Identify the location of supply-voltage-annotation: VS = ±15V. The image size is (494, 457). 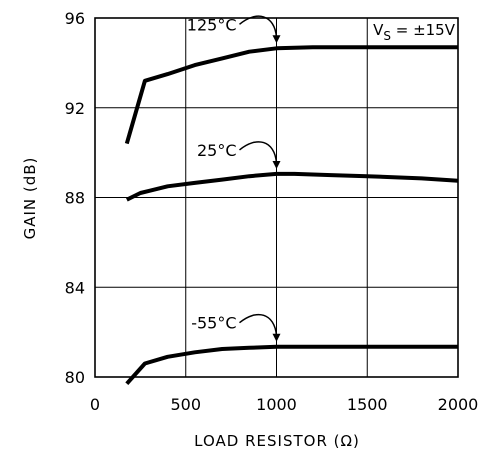
(414, 32).